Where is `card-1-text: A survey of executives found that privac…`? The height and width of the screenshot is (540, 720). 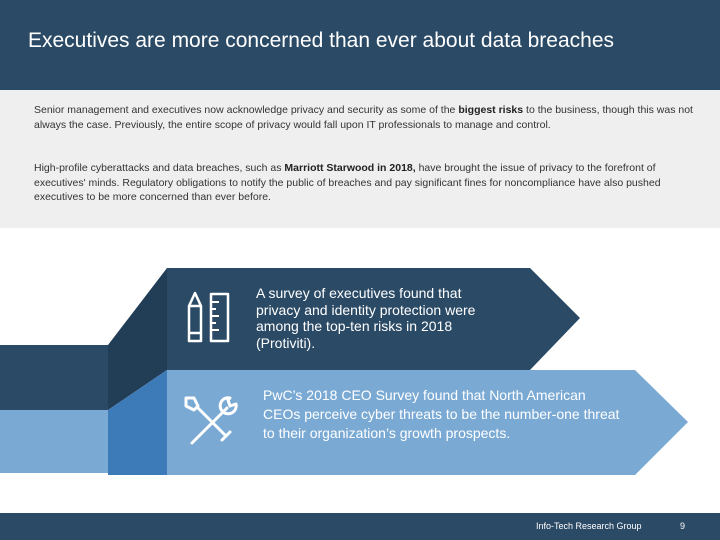 card-1-text: A survey of executives found that privac… is located at coordinates (366, 318).